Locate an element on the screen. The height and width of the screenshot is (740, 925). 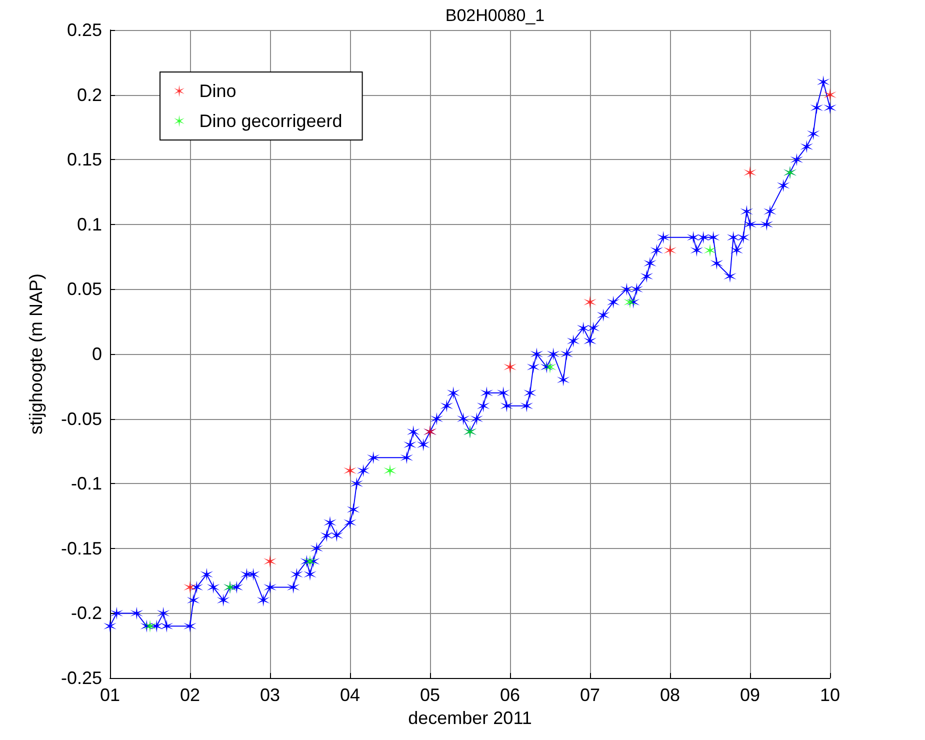
y-tick-label: -0.05 is located at coordinates (81, 418).